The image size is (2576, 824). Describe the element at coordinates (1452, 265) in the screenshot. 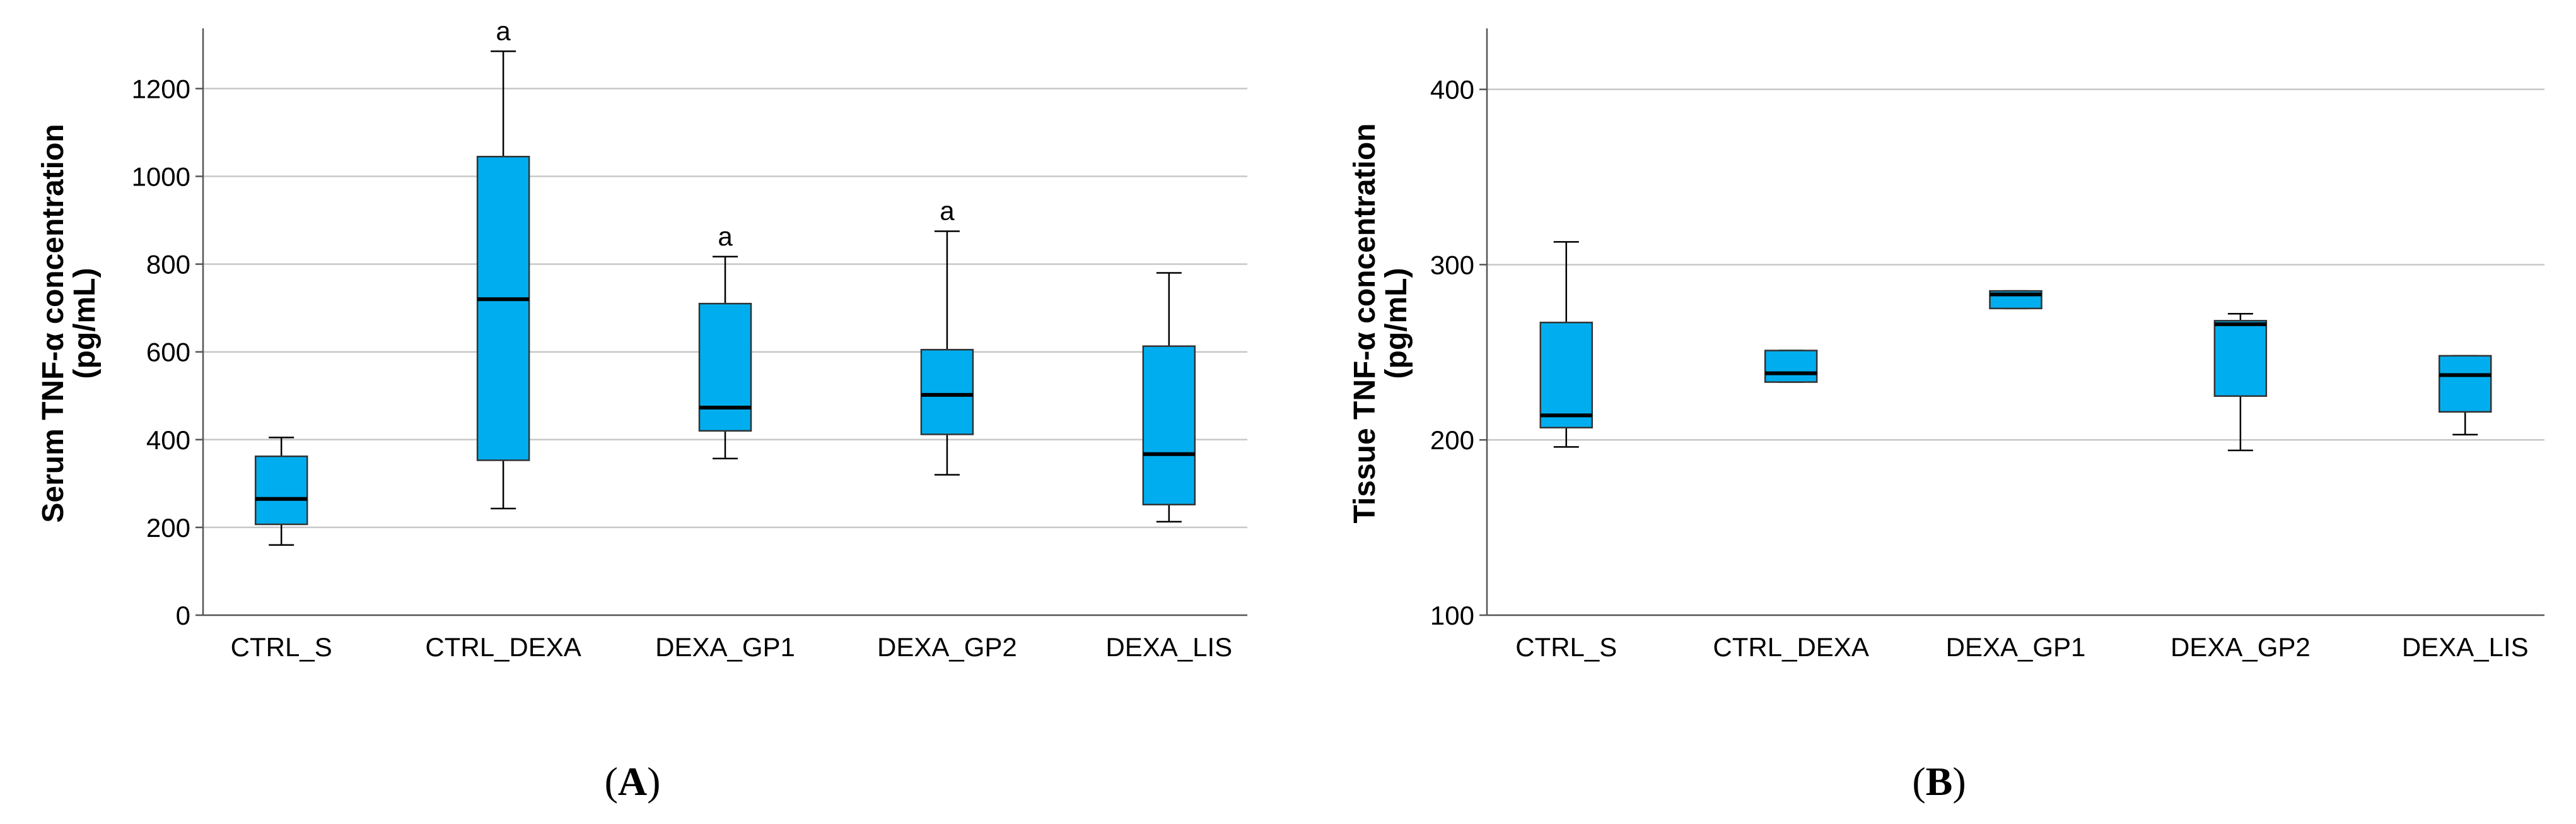

I see `y-tick-label: 300` at that location.